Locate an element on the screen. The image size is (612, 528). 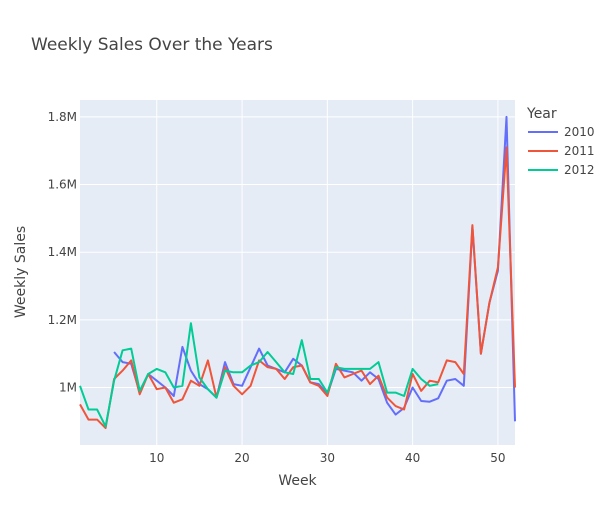
series-line-2012 is located at coordinates (259, 375).